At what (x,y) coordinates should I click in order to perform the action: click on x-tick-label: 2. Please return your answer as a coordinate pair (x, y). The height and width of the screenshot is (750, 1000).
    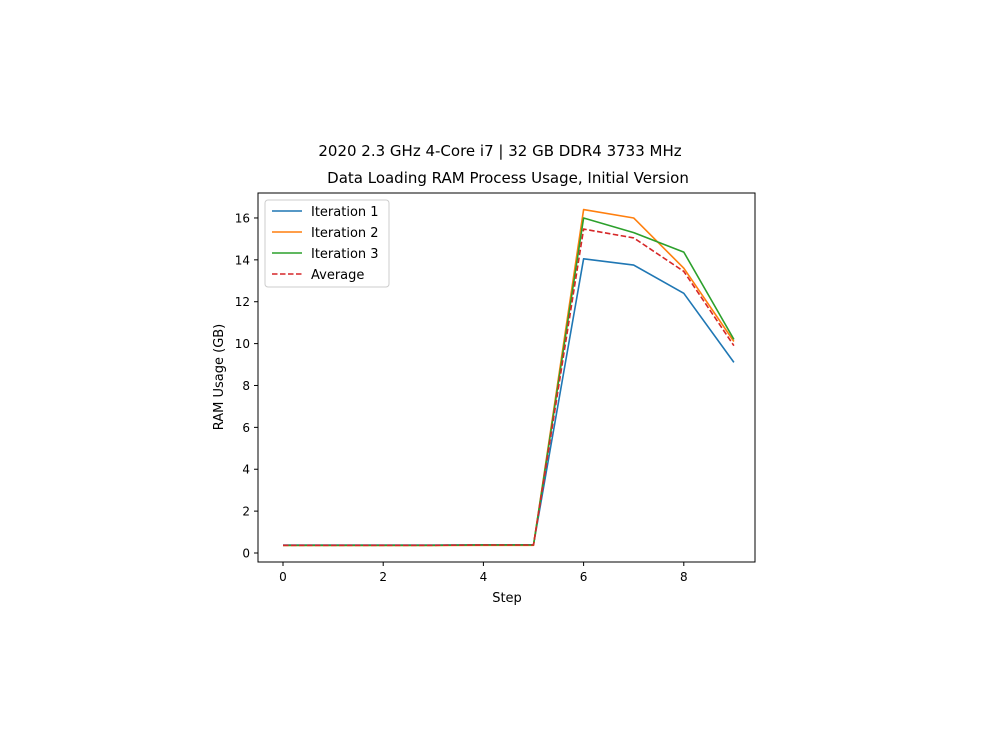
    Looking at the image, I should click on (383, 577).